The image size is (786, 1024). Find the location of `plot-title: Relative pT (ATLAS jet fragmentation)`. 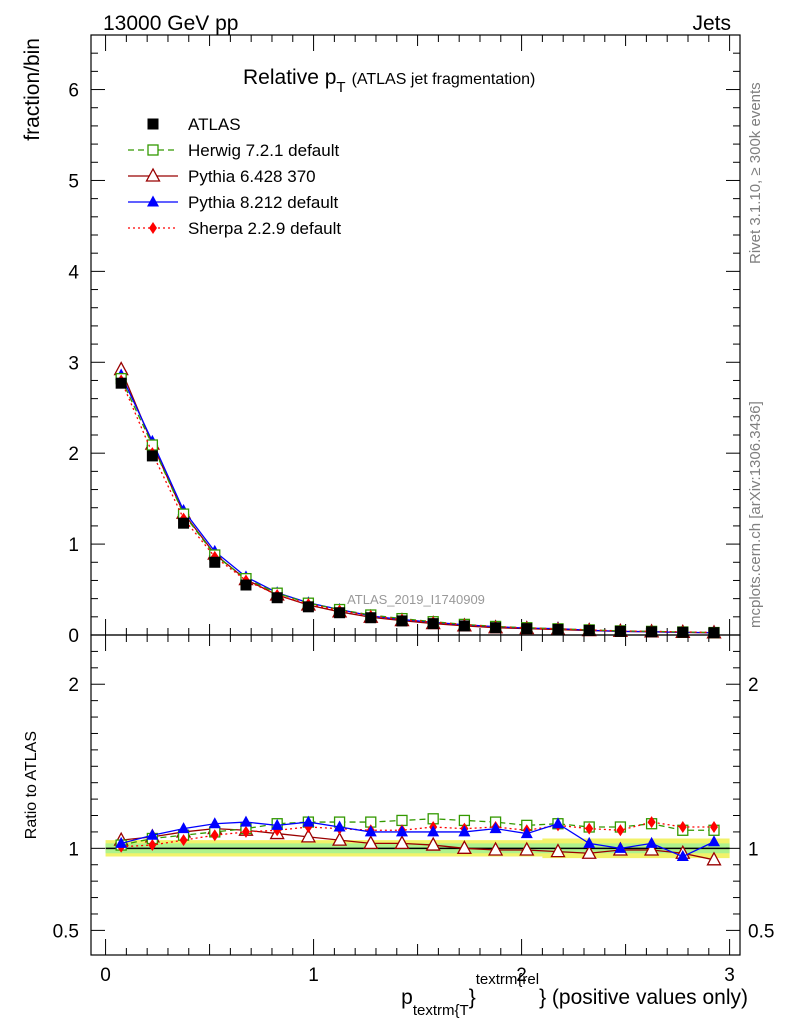

plot-title: Relative pT (ATLAS jet fragmentation) is located at coordinates (389, 81).